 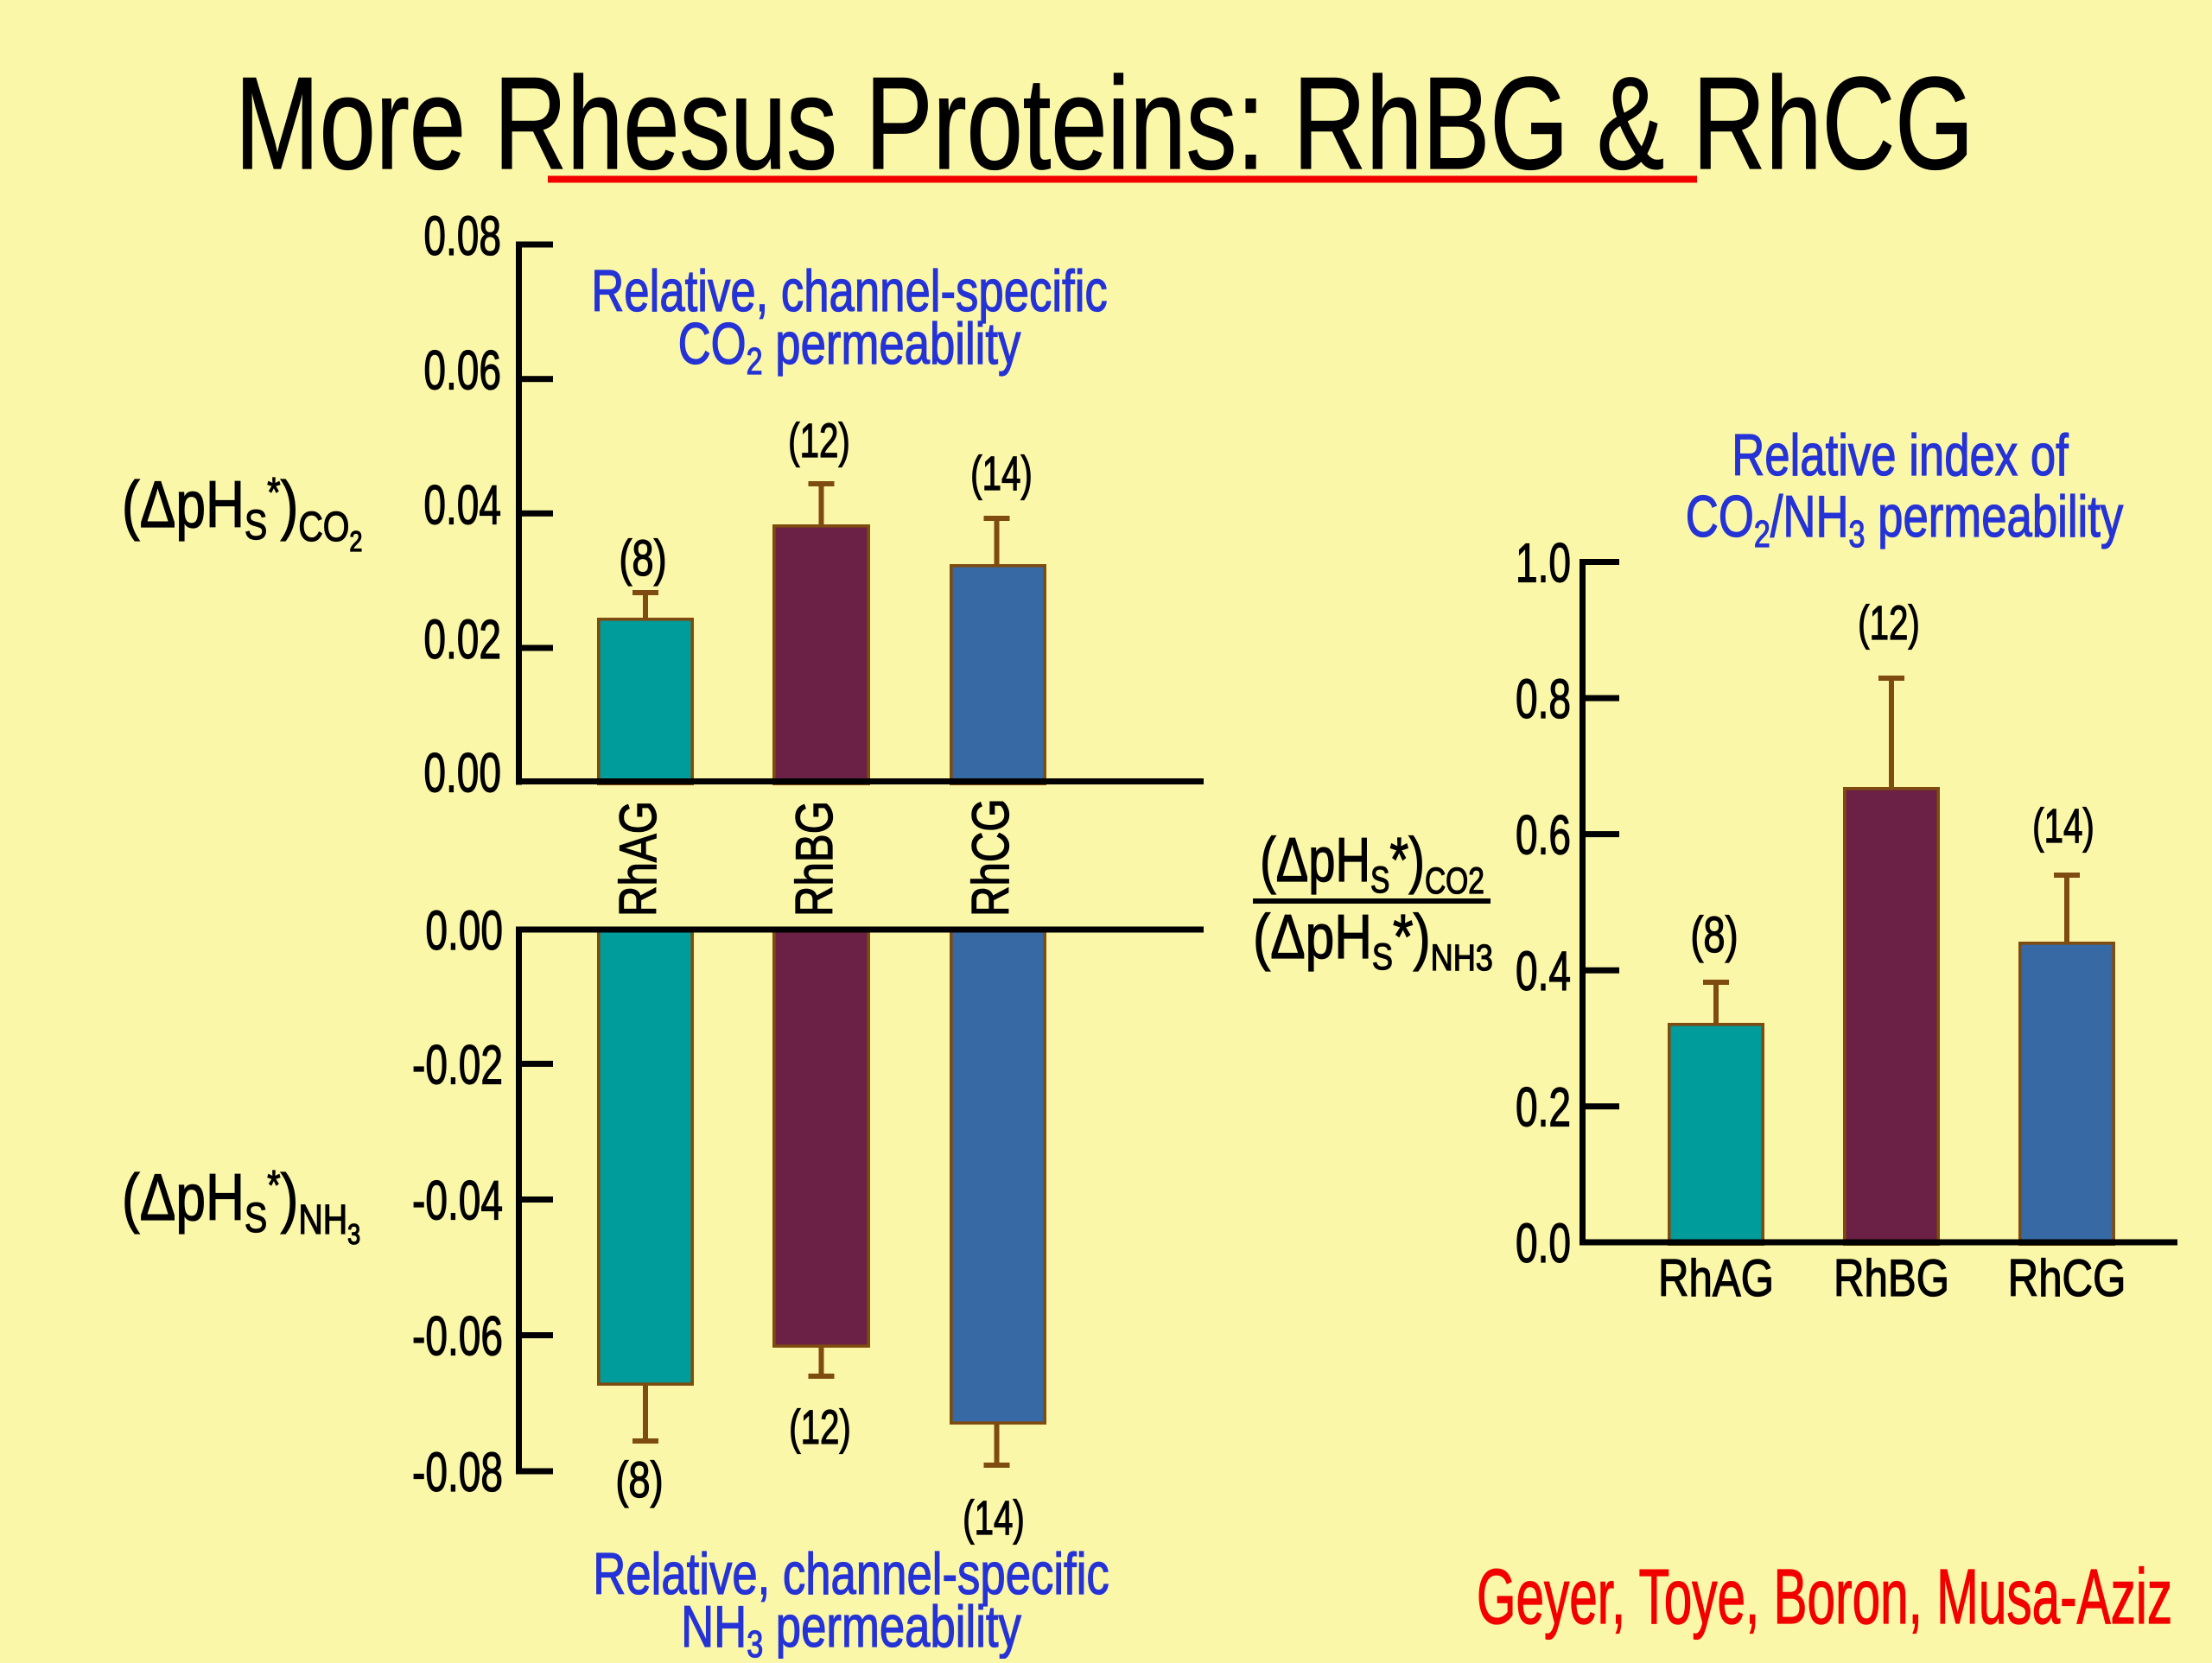 What do you see at coordinates (462, 640) in the screenshot?
I see `svg-text: 0.02` at bounding box center [462, 640].